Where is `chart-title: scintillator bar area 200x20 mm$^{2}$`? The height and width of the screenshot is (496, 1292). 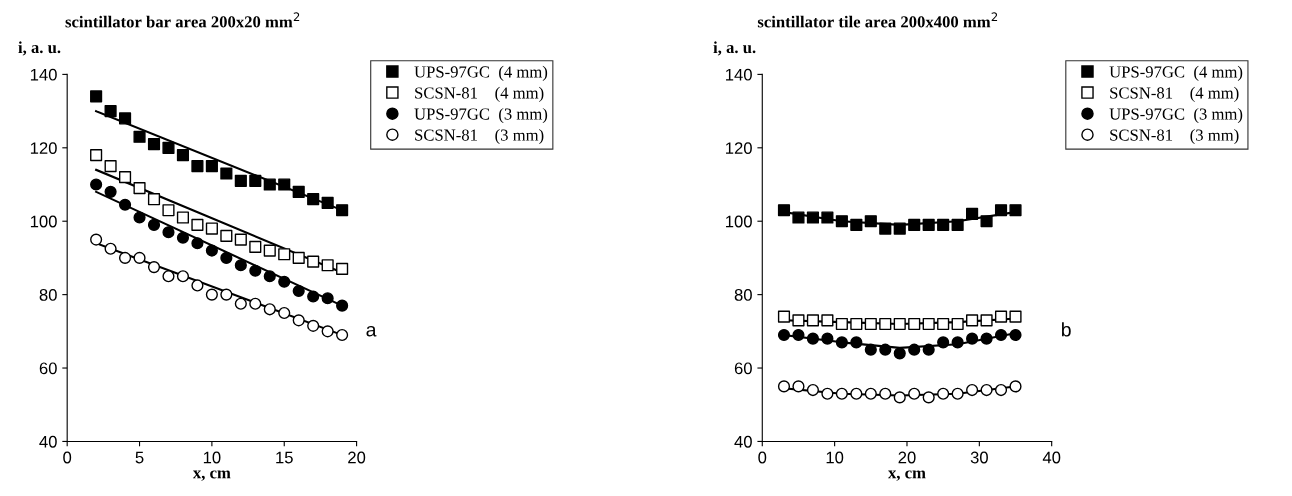 chart-title: scintillator bar area 200x20 mm$^{2}$ is located at coordinates (182, 20).